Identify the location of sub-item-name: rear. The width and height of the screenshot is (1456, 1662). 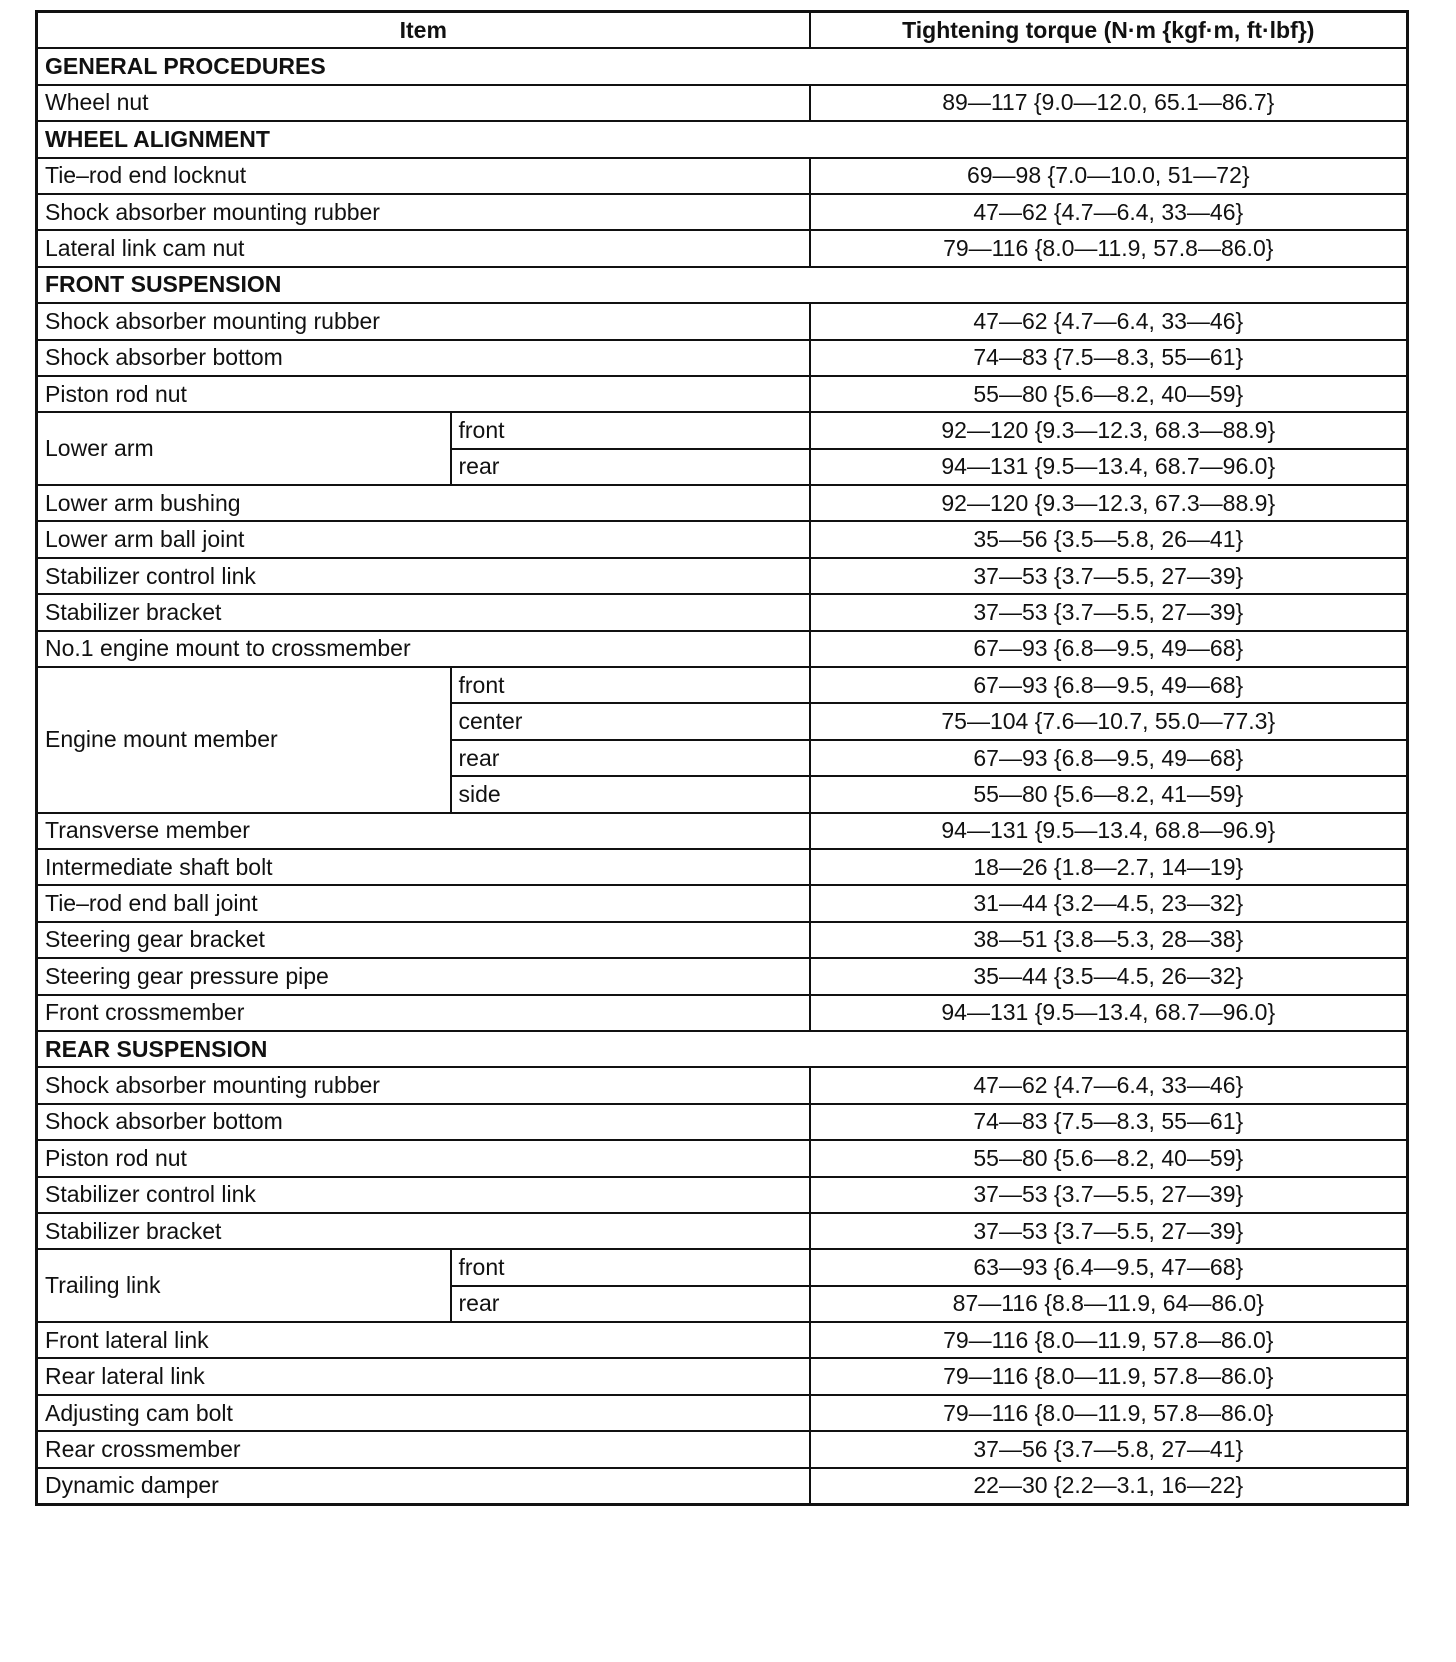
(630, 758).